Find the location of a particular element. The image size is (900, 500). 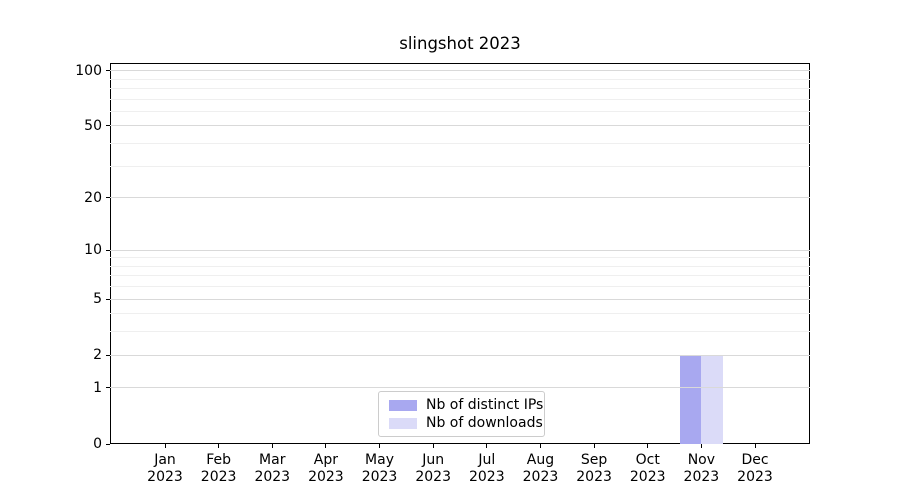

x-tick-label-month: Apr is located at coordinates (326, 460).